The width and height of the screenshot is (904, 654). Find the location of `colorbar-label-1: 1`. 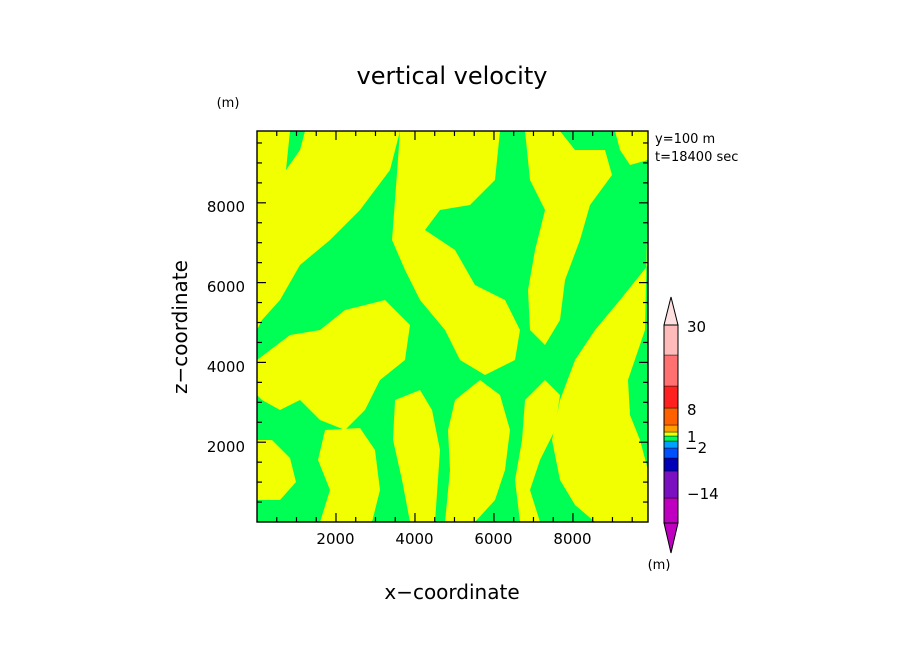

colorbar-label-1: 1 is located at coordinates (692, 437).